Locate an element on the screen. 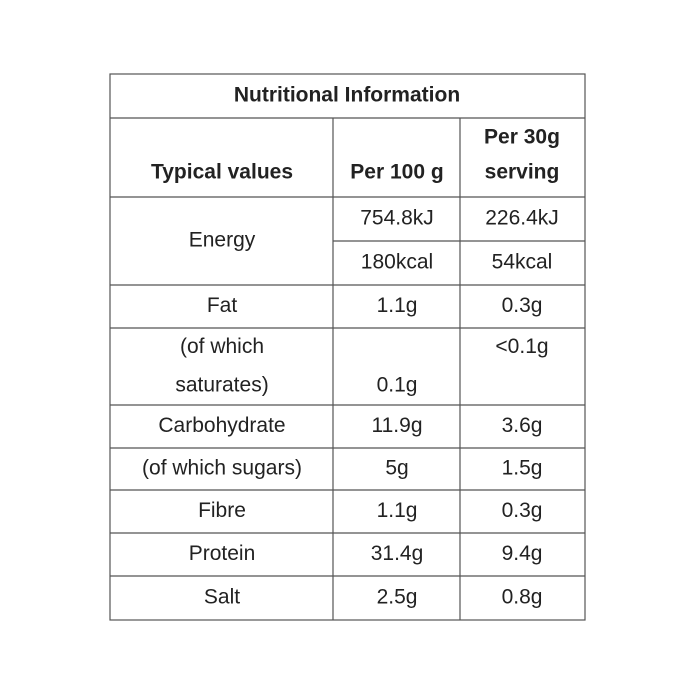 The width and height of the screenshot is (700, 700). column-header: Per 30g is located at coordinates (522, 137).